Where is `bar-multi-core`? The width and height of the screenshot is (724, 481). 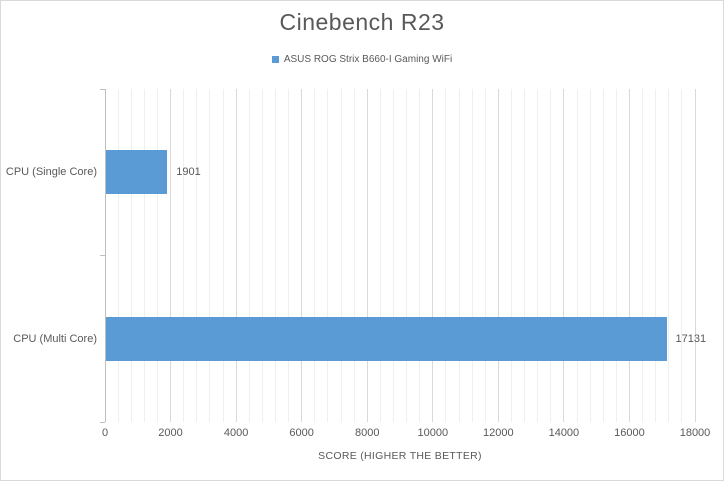
bar-multi-core is located at coordinates (386, 338).